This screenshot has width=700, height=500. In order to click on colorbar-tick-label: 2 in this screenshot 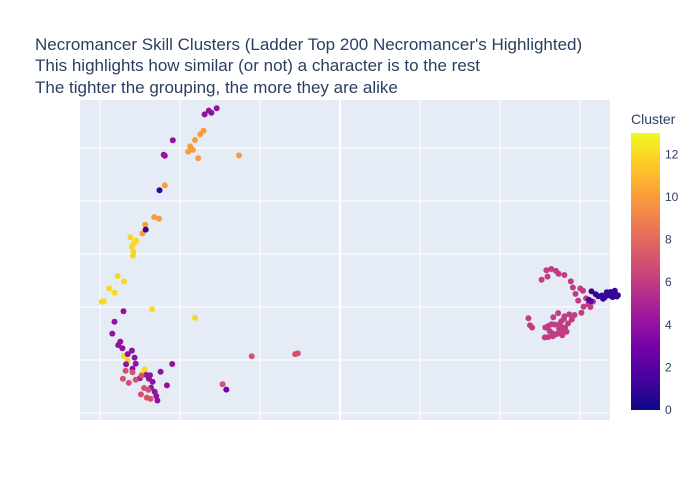, I will do `click(668, 367)`.